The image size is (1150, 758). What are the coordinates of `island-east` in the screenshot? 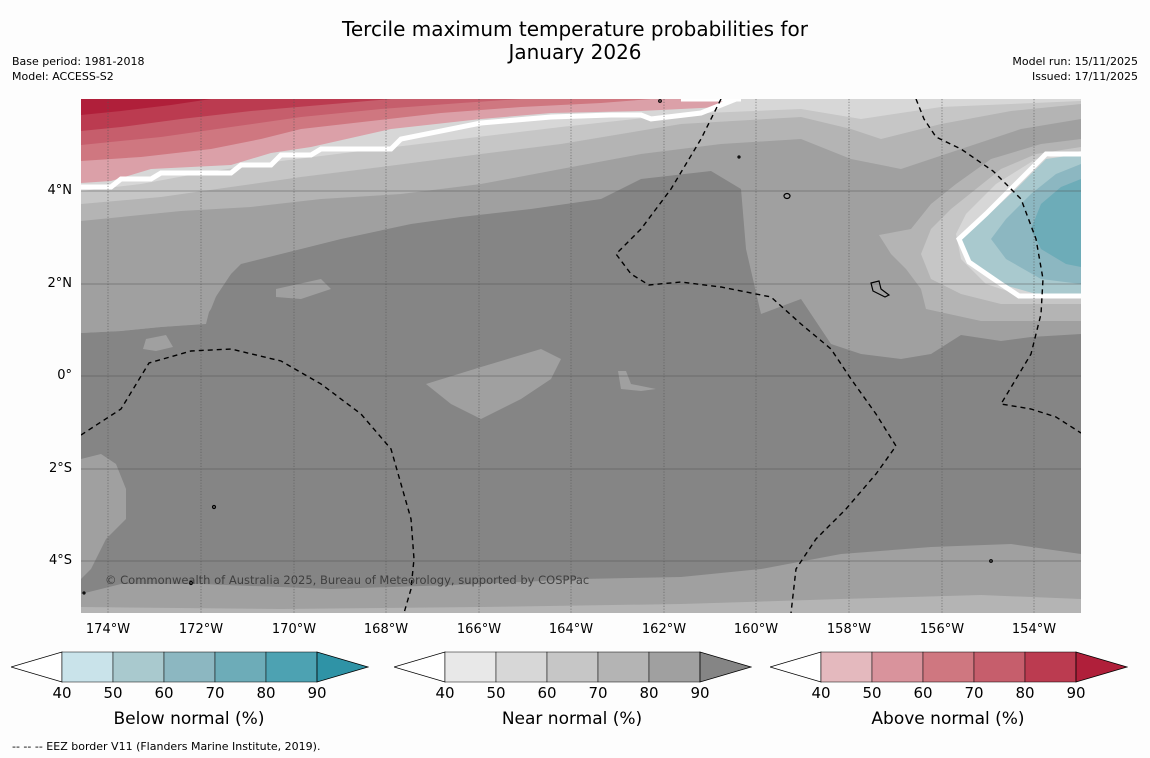 It's located at (880, 289).